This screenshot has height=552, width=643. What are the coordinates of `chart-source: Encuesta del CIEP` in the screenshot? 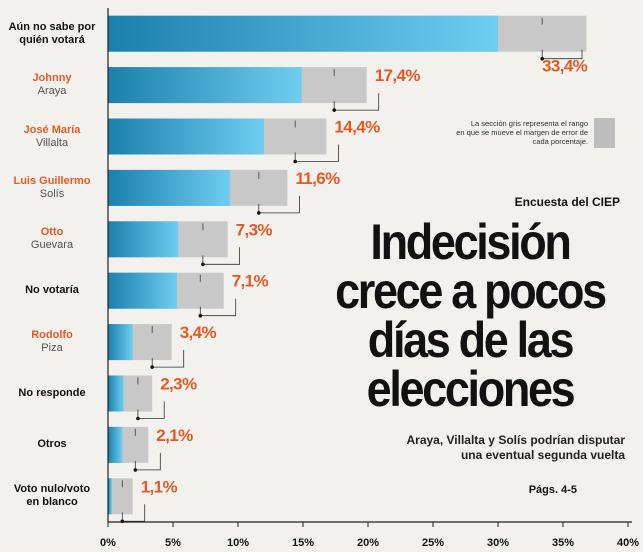 It's located at (567, 202).